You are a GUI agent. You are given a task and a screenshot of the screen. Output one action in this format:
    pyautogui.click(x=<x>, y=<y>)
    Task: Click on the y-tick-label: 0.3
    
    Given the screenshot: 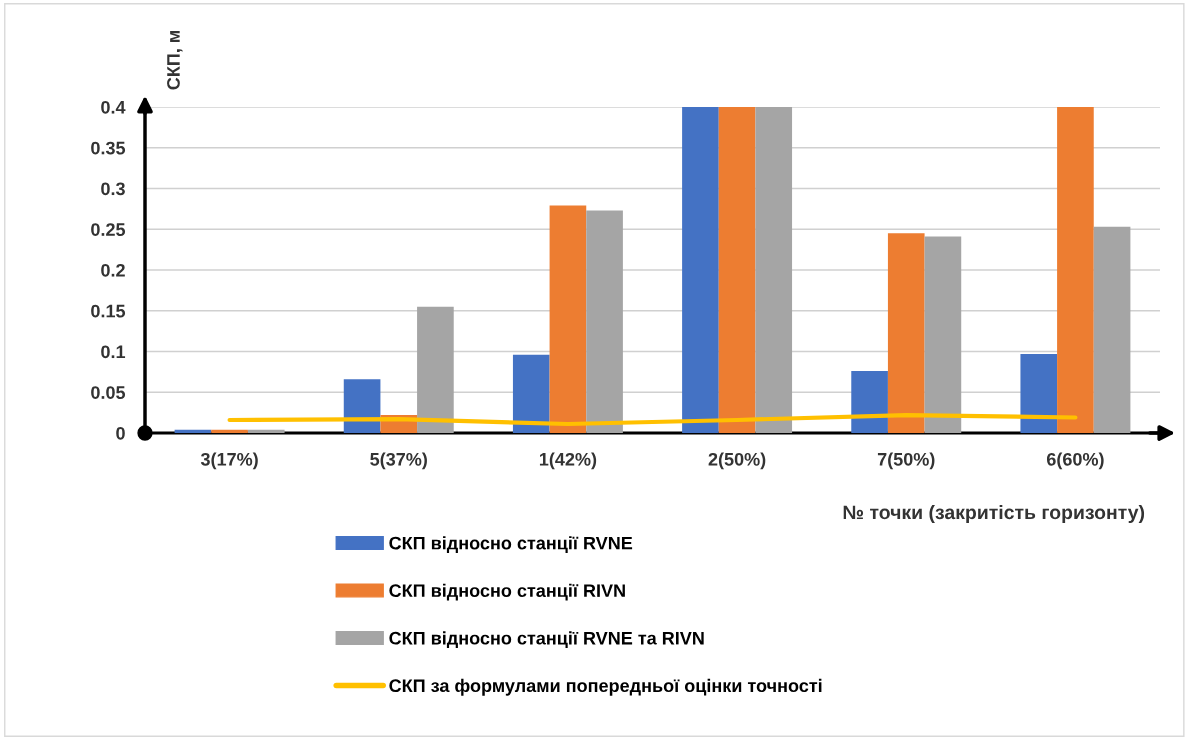 What is the action you would take?
    pyautogui.click(x=113, y=189)
    